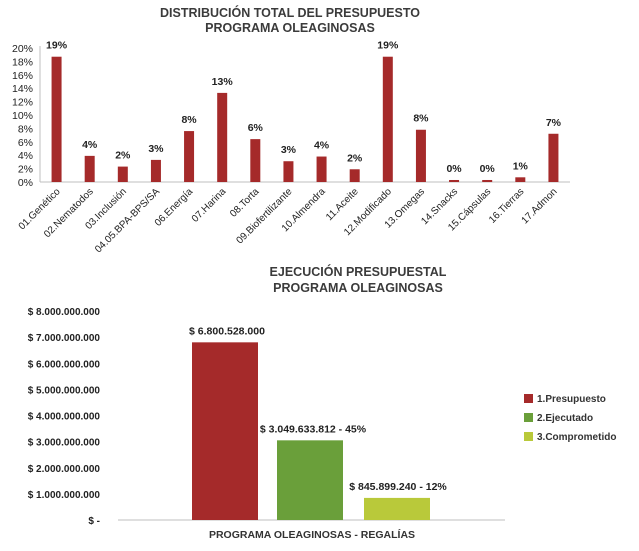 This screenshot has height=551, width=639. What do you see at coordinates (22, 103) in the screenshot?
I see `chart1-y-tick: 12%` at bounding box center [22, 103].